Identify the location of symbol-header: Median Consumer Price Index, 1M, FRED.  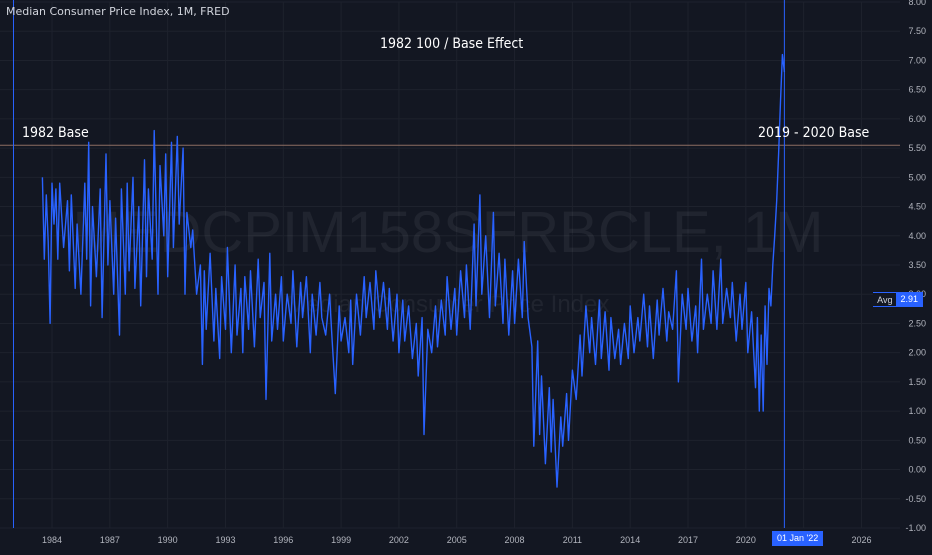
(118, 11).